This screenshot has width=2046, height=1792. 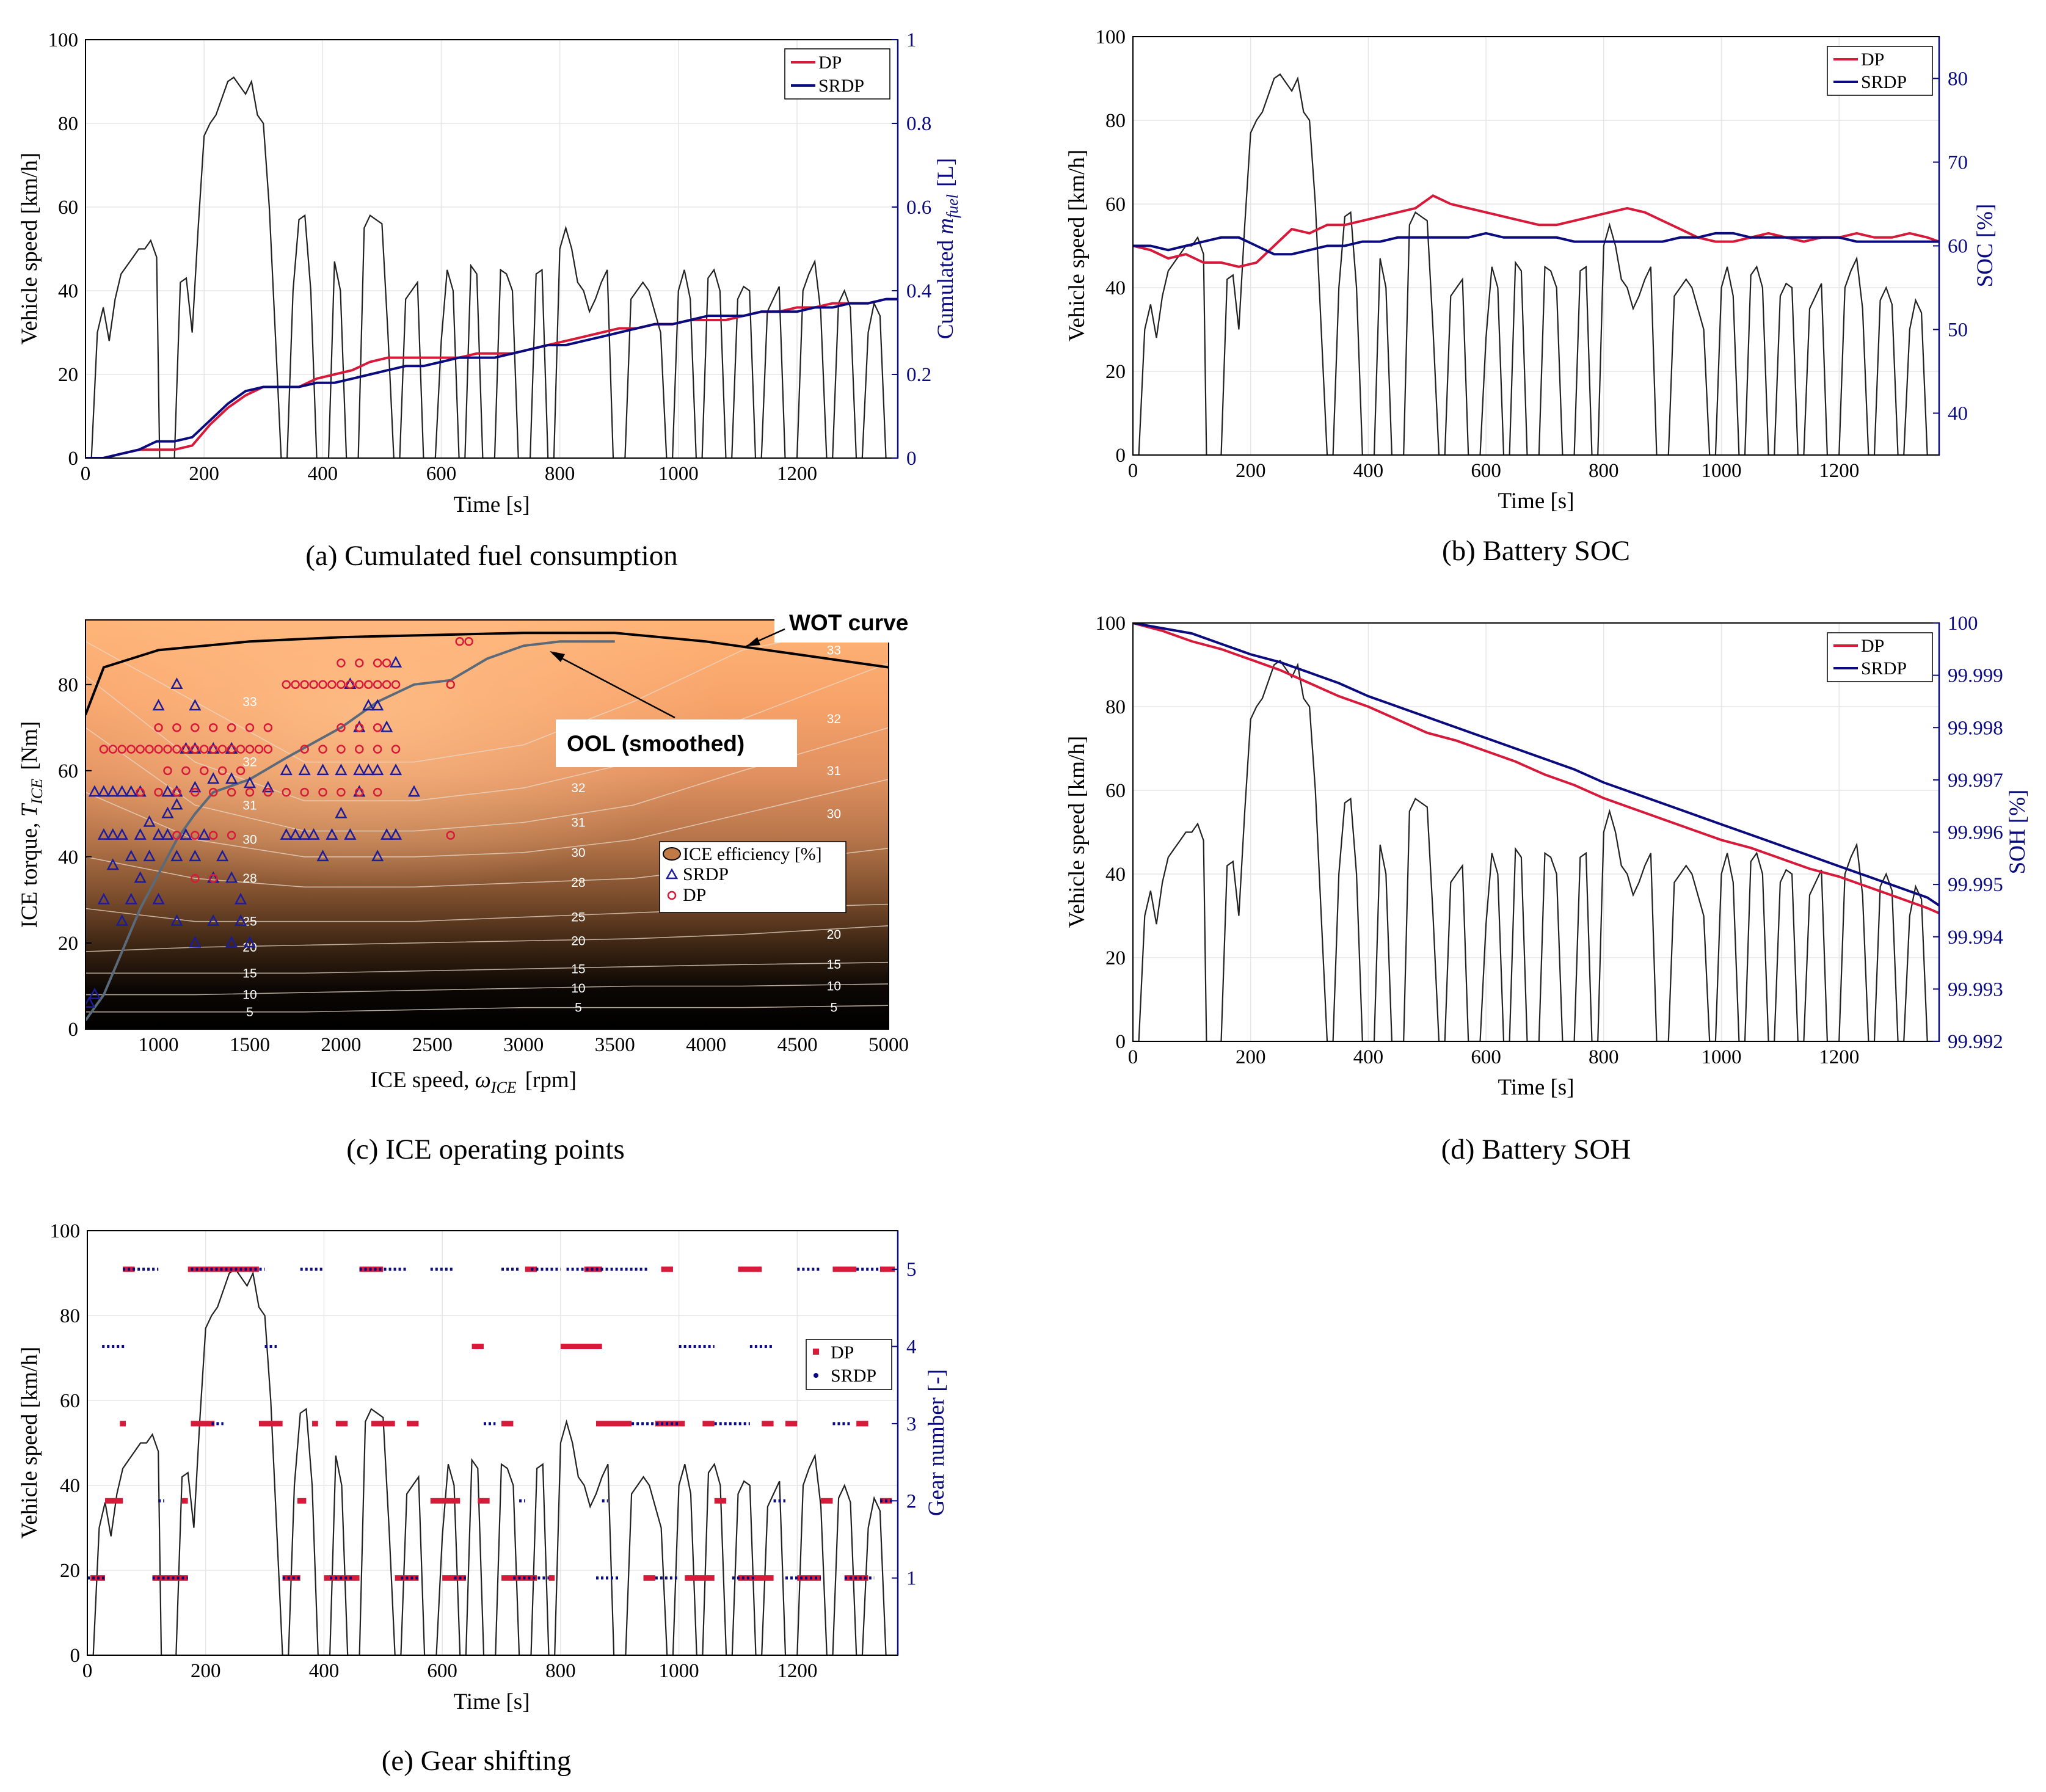 I want to click on y2-tick-label: 40, so click(x=1958, y=414).